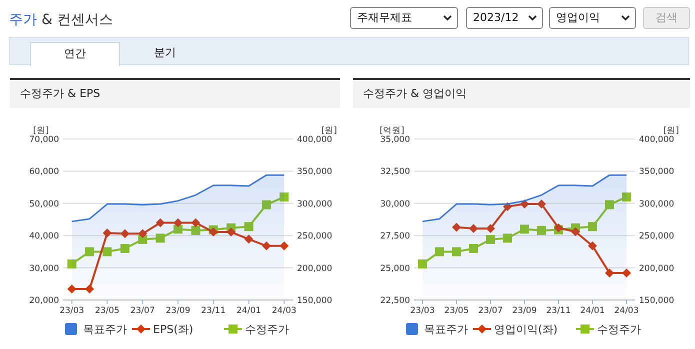 This screenshot has height=349, width=695. Describe the element at coordinates (521, 93) in the screenshot. I see `chart-title: 수정주가 & 영업이익` at that location.